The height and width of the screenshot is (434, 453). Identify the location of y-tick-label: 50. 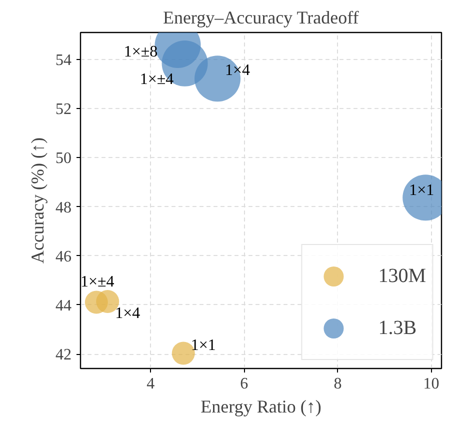
(64, 159).